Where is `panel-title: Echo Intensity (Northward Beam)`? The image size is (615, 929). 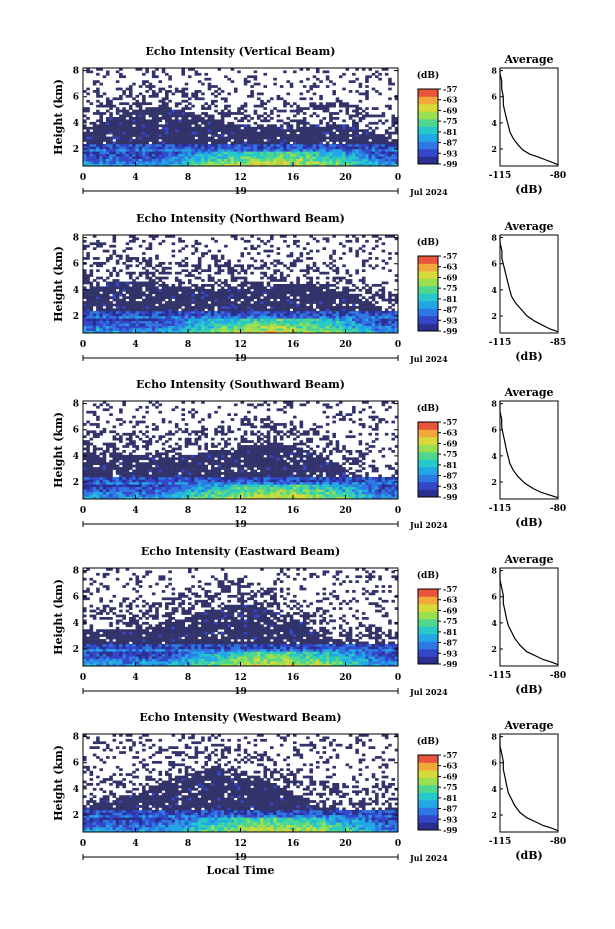
panel-title: Echo Intensity (Northward Beam) is located at coordinates (240, 218).